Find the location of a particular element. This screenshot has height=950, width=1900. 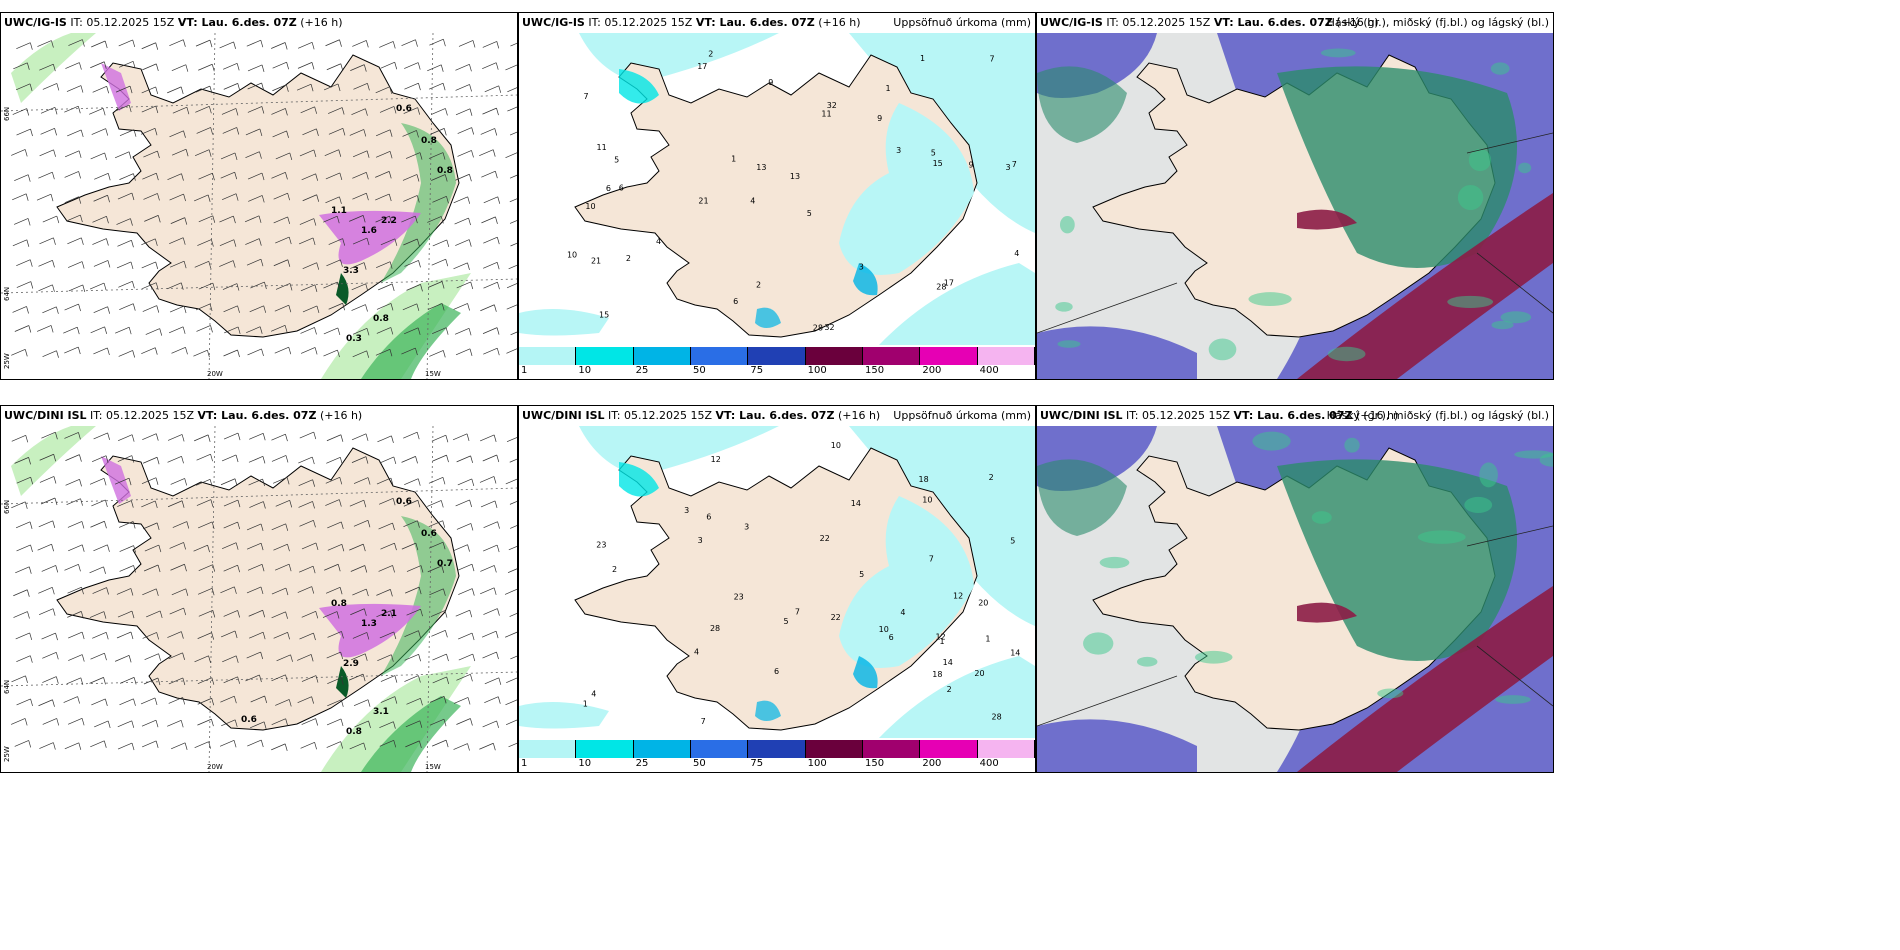

model-name: UWC/DINI ISL is located at coordinates (45, 415).